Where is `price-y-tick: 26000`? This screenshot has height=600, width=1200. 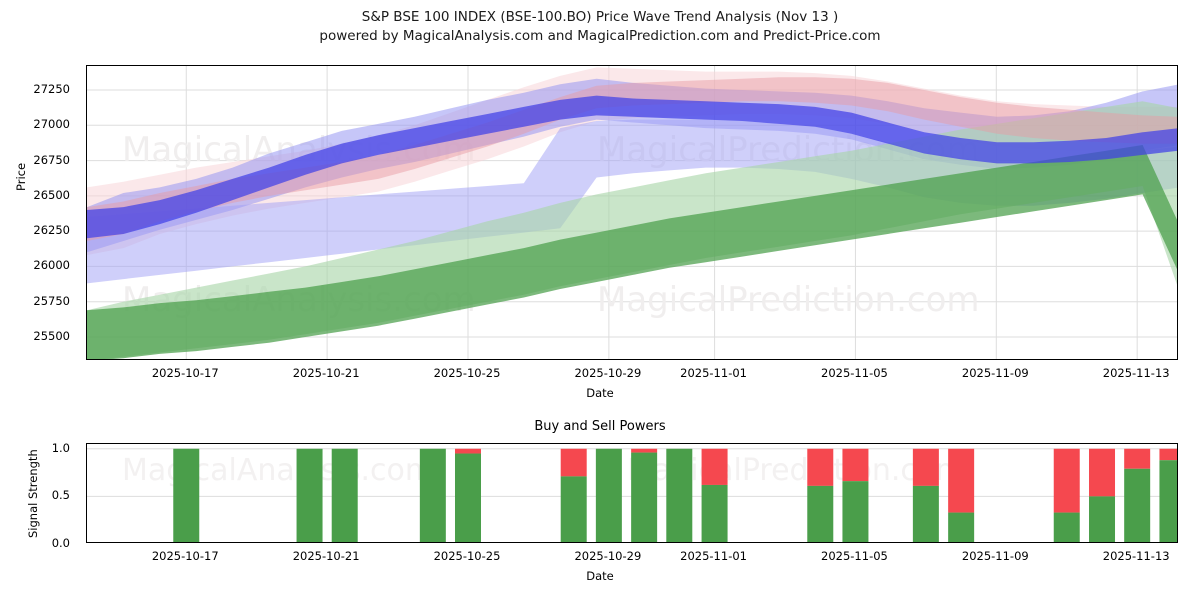
price-y-tick: 26000 is located at coordinates (51, 265).